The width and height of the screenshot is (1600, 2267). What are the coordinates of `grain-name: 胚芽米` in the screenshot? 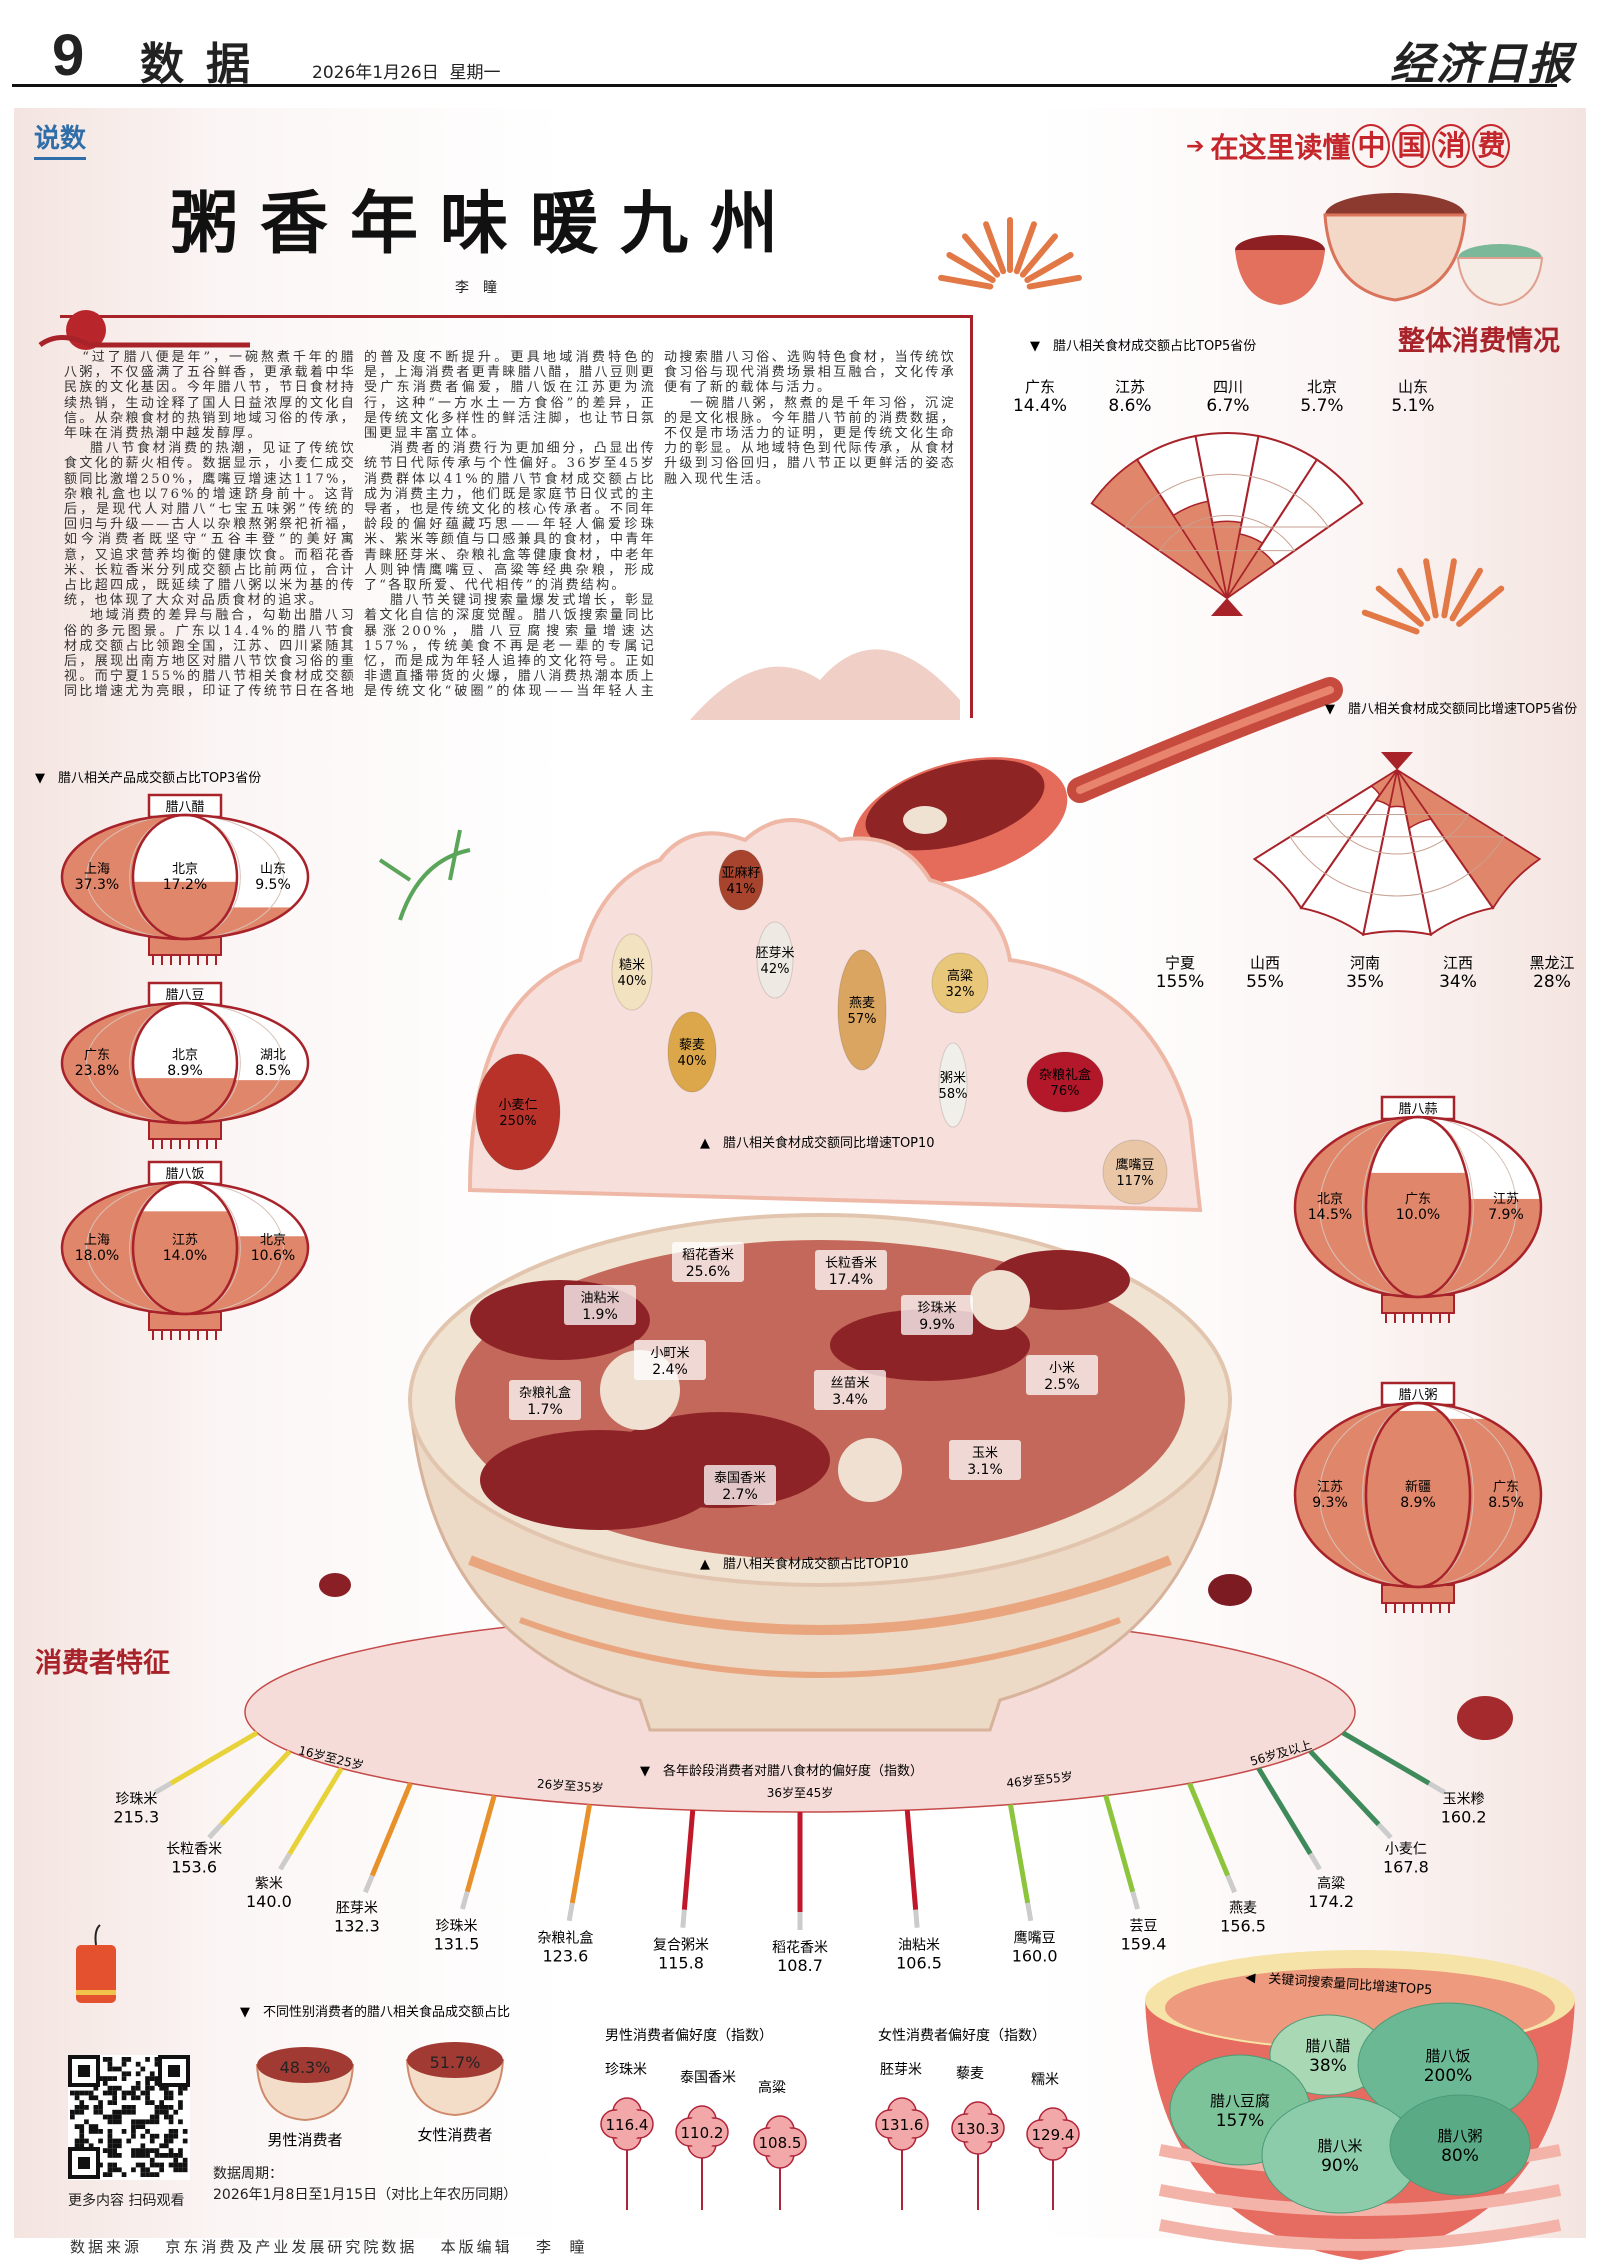 It's located at (774, 953).